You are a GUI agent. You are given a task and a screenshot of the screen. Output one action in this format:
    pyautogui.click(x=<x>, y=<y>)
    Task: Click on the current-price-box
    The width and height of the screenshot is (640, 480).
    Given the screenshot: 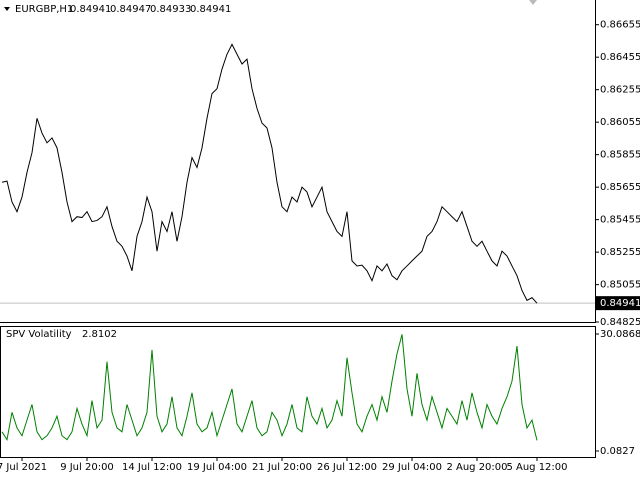 What is the action you would take?
    pyautogui.click(x=618, y=303)
    